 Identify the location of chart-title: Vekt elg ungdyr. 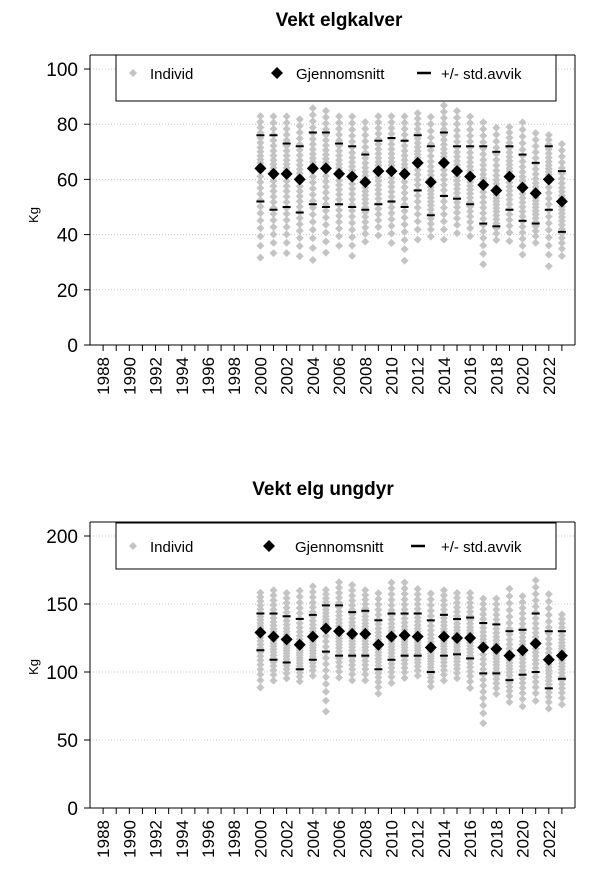
(323, 489).